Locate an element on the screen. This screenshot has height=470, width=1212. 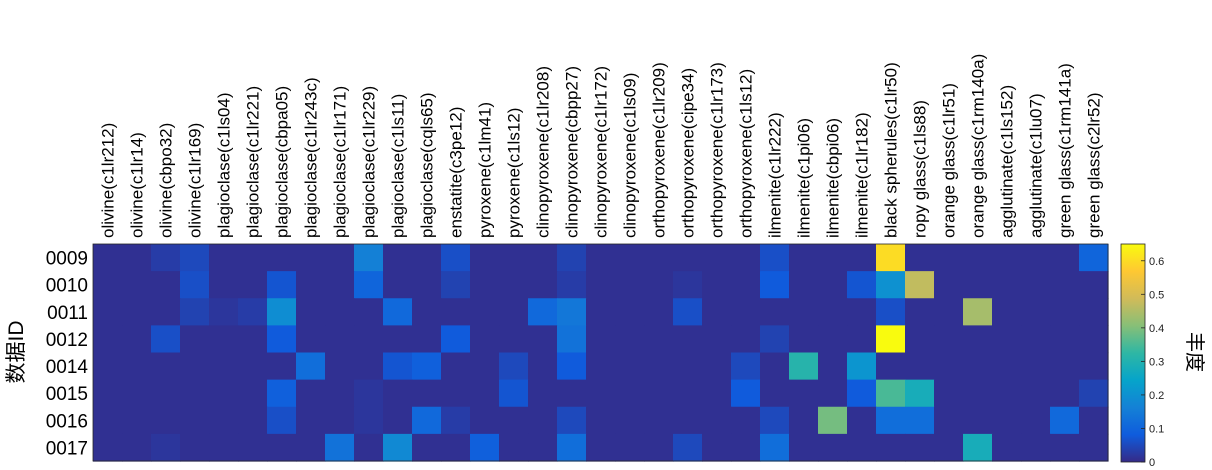
column-label: ilmenite(c1lr222) is located at coordinates (775, 175).